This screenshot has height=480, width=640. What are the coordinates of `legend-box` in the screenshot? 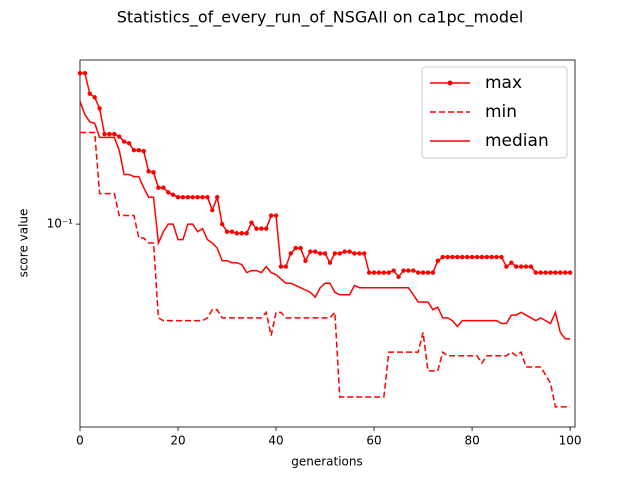 It's located at (494, 112).